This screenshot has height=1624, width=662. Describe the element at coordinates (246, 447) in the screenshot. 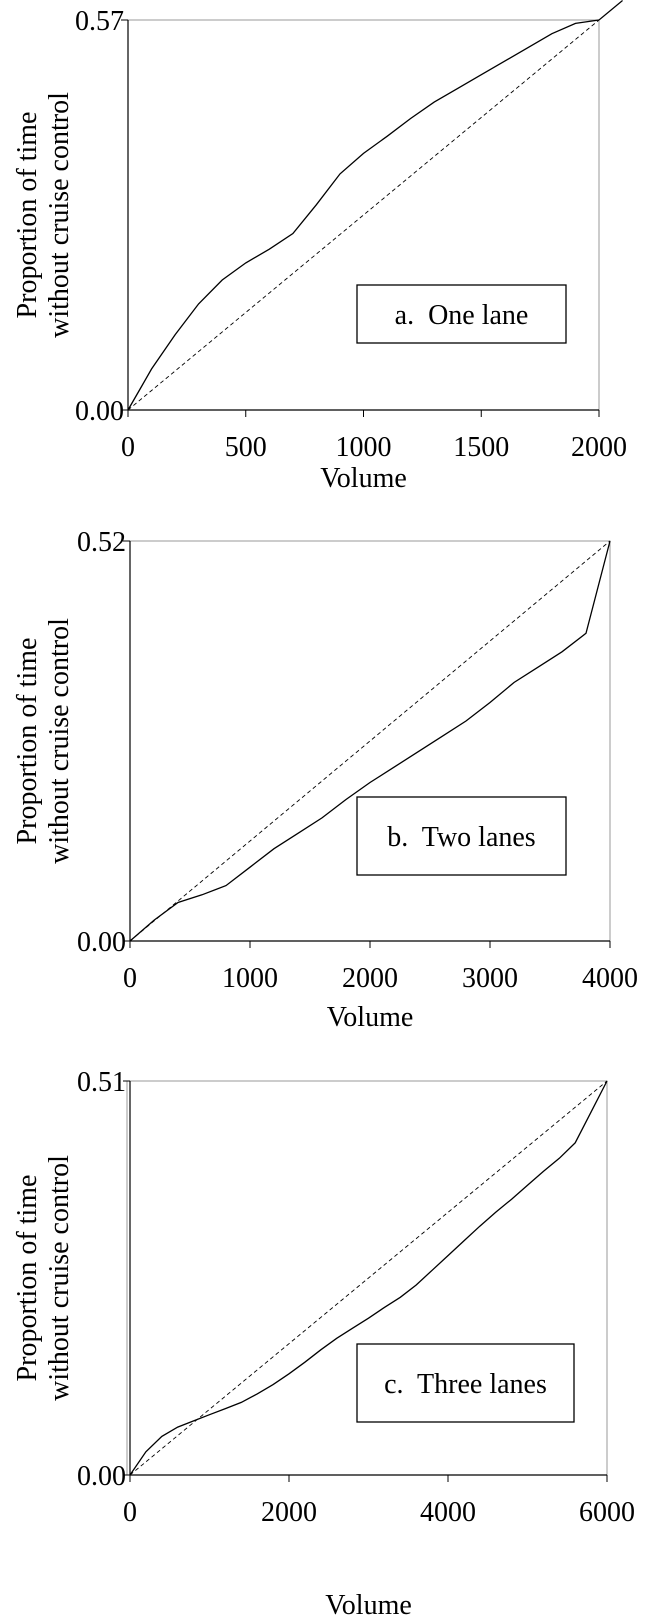

I see `x-tick-label: 500` at that location.